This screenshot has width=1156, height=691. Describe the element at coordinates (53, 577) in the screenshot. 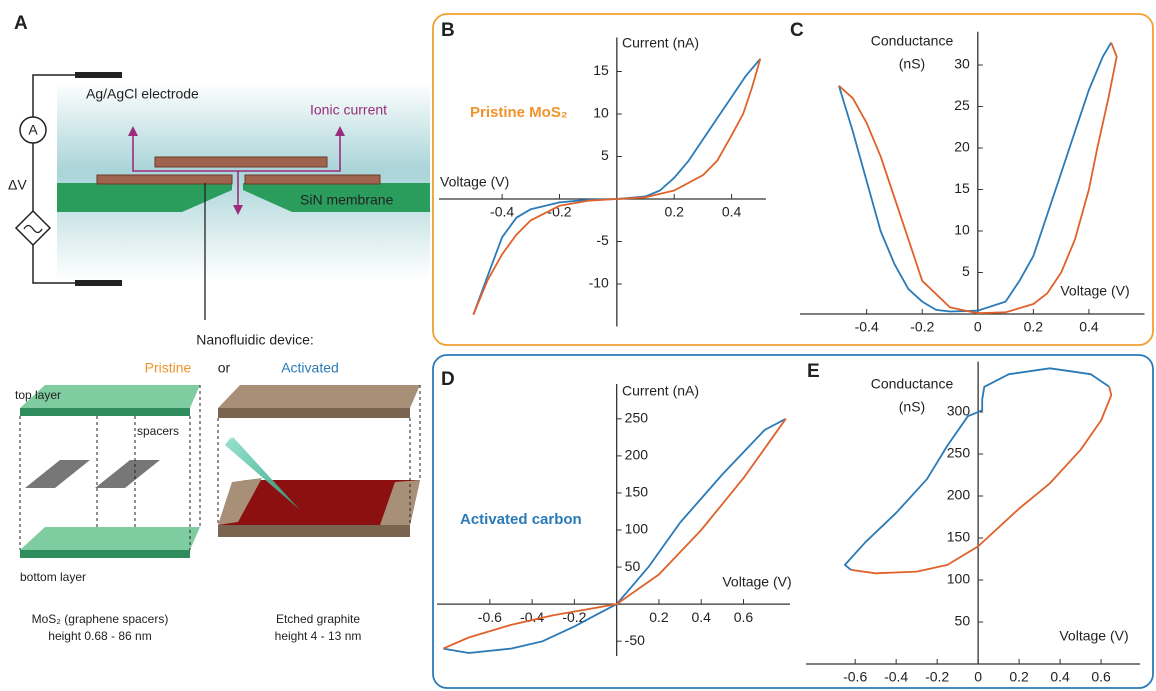

I see `bottom-layer-label: bottom layer` at that location.